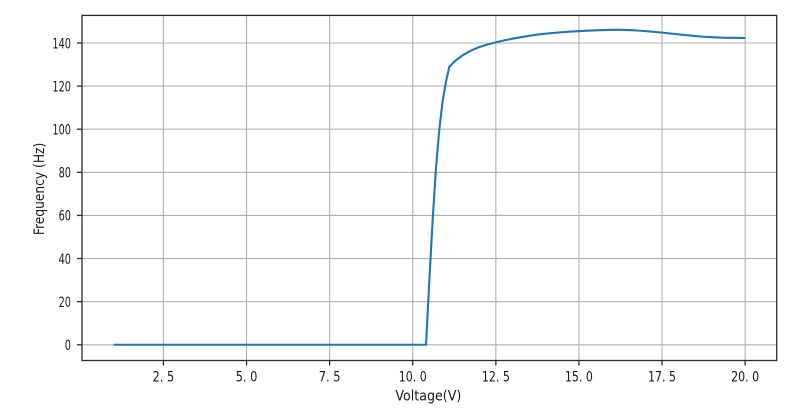  What do you see at coordinates (745, 378) in the screenshot?
I see `x-tick-label: 20. 0` at bounding box center [745, 378].